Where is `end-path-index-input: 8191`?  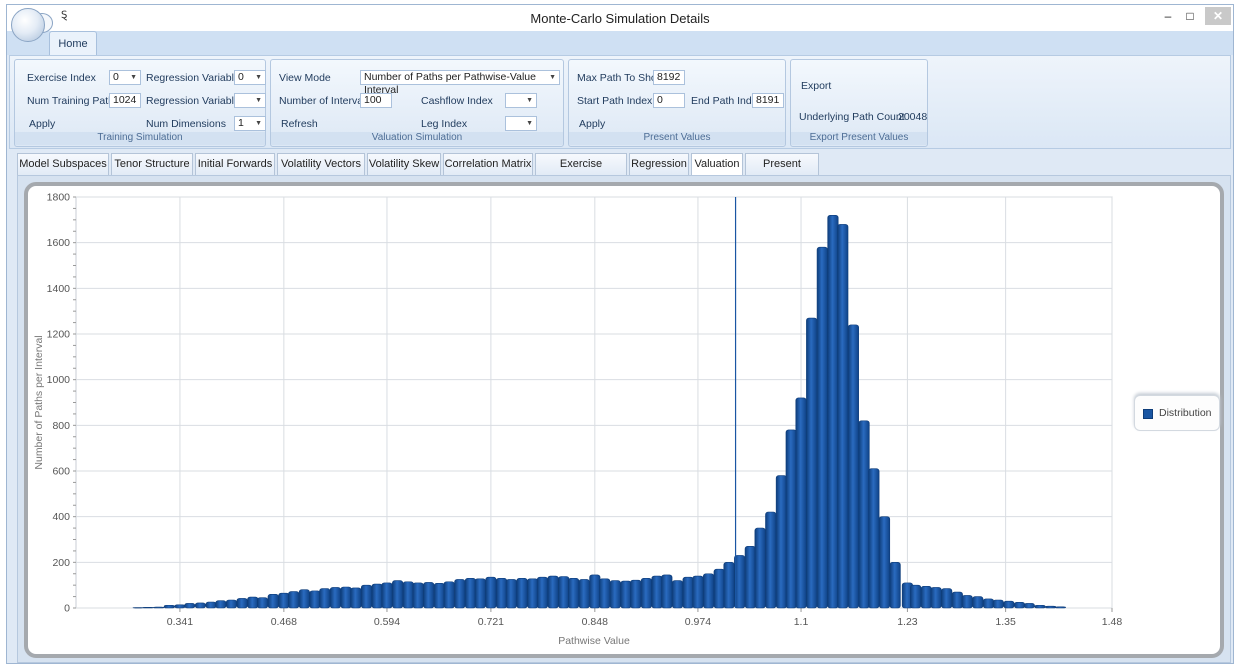
end-path-index-input: 8191 is located at coordinates (768, 100).